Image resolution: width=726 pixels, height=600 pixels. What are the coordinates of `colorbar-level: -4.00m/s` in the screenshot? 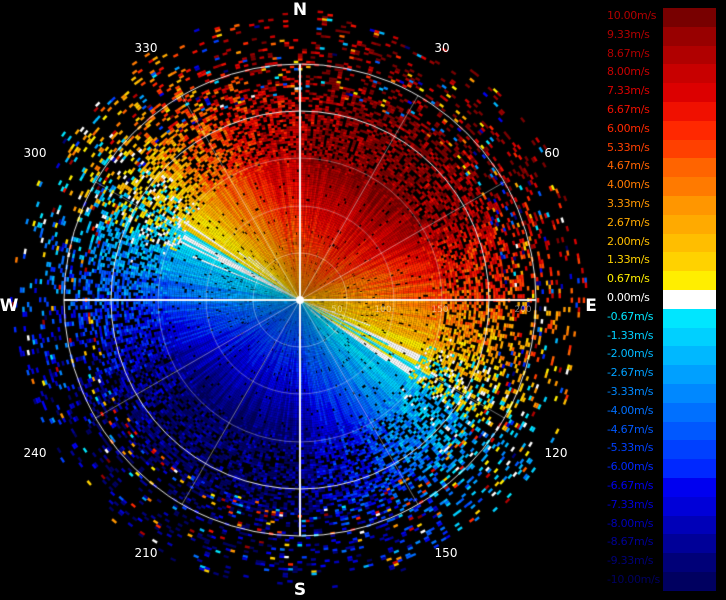 It's located at (665, 412).